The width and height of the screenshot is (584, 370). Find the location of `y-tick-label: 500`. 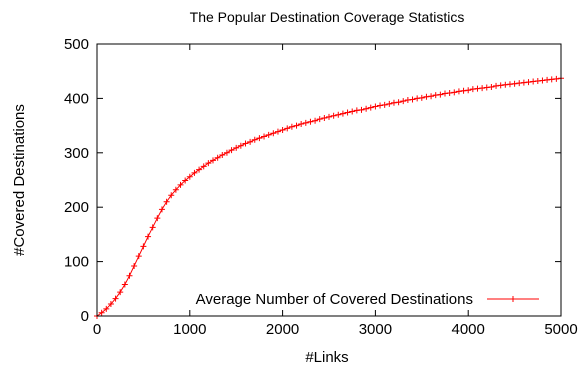

y-tick-label: 500 is located at coordinates (76, 44).